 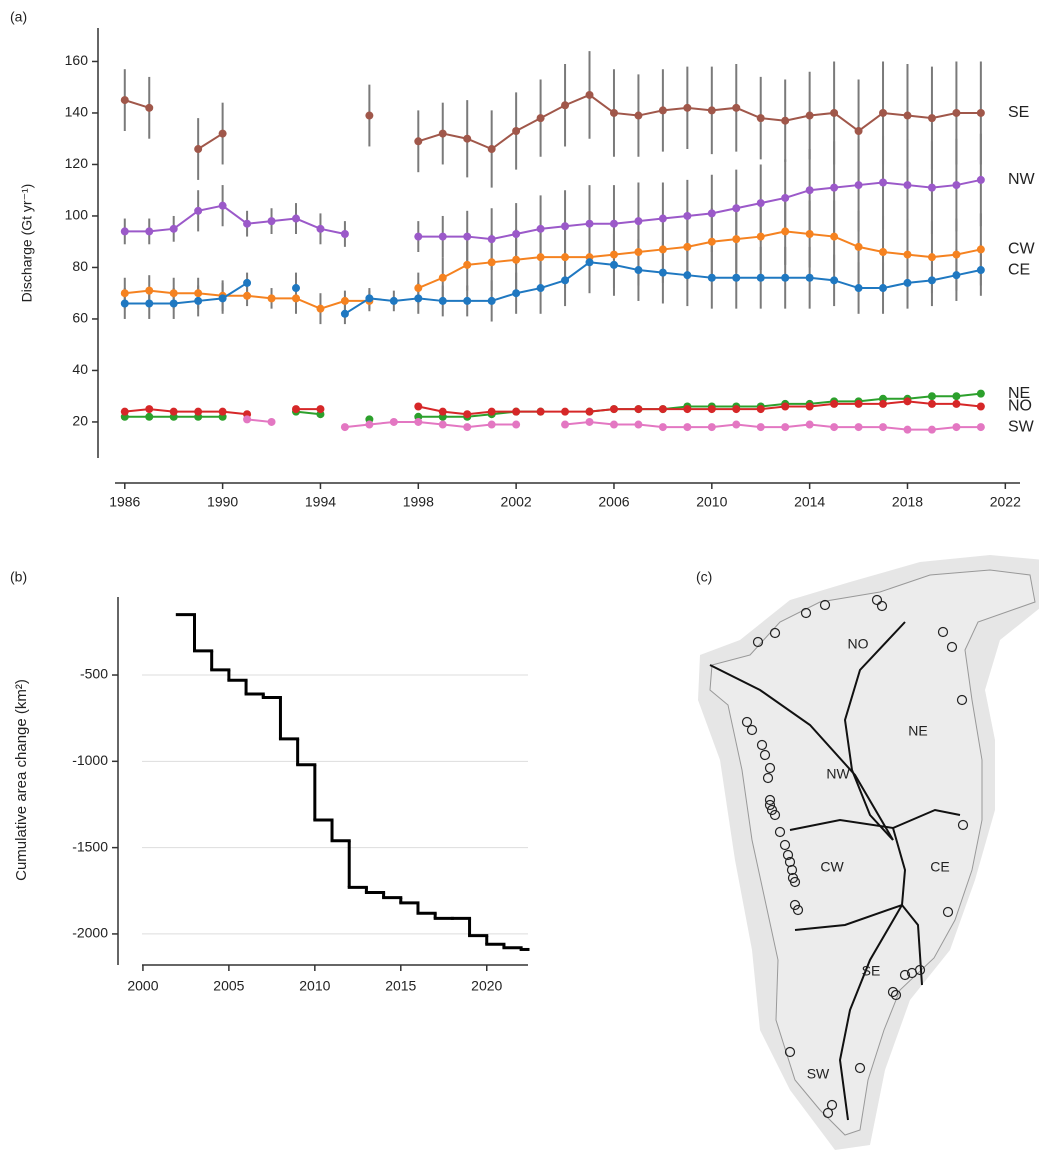 I want to click on y-tick-label: -1500, so click(x=90, y=846).